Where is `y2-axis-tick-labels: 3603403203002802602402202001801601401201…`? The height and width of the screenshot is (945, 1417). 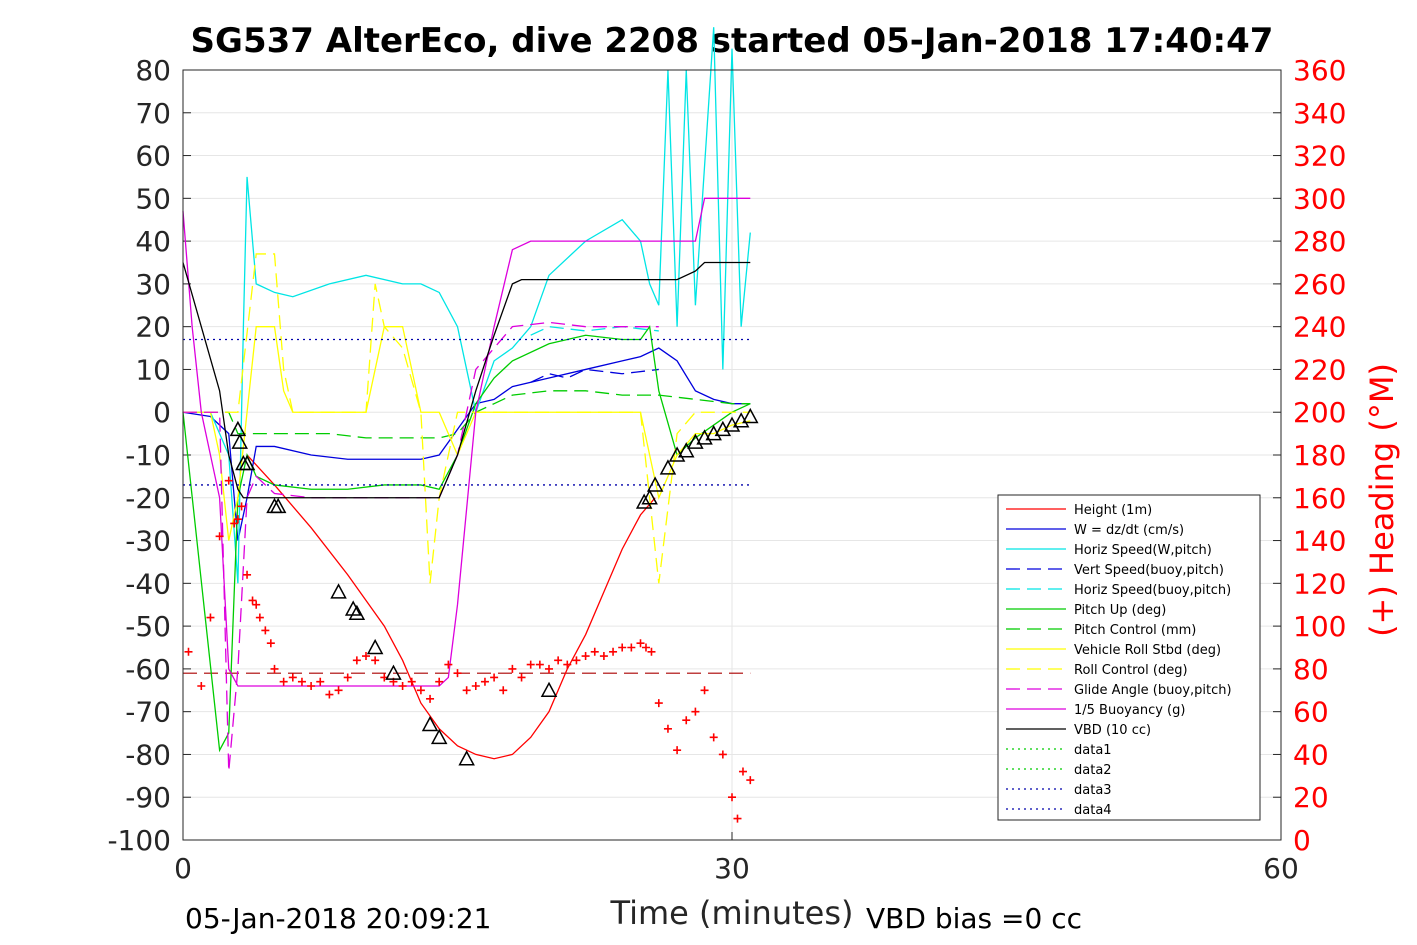
y2-axis-tick-labels: 3603403203002802602402202001801601401201… is located at coordinates (1319, 455).